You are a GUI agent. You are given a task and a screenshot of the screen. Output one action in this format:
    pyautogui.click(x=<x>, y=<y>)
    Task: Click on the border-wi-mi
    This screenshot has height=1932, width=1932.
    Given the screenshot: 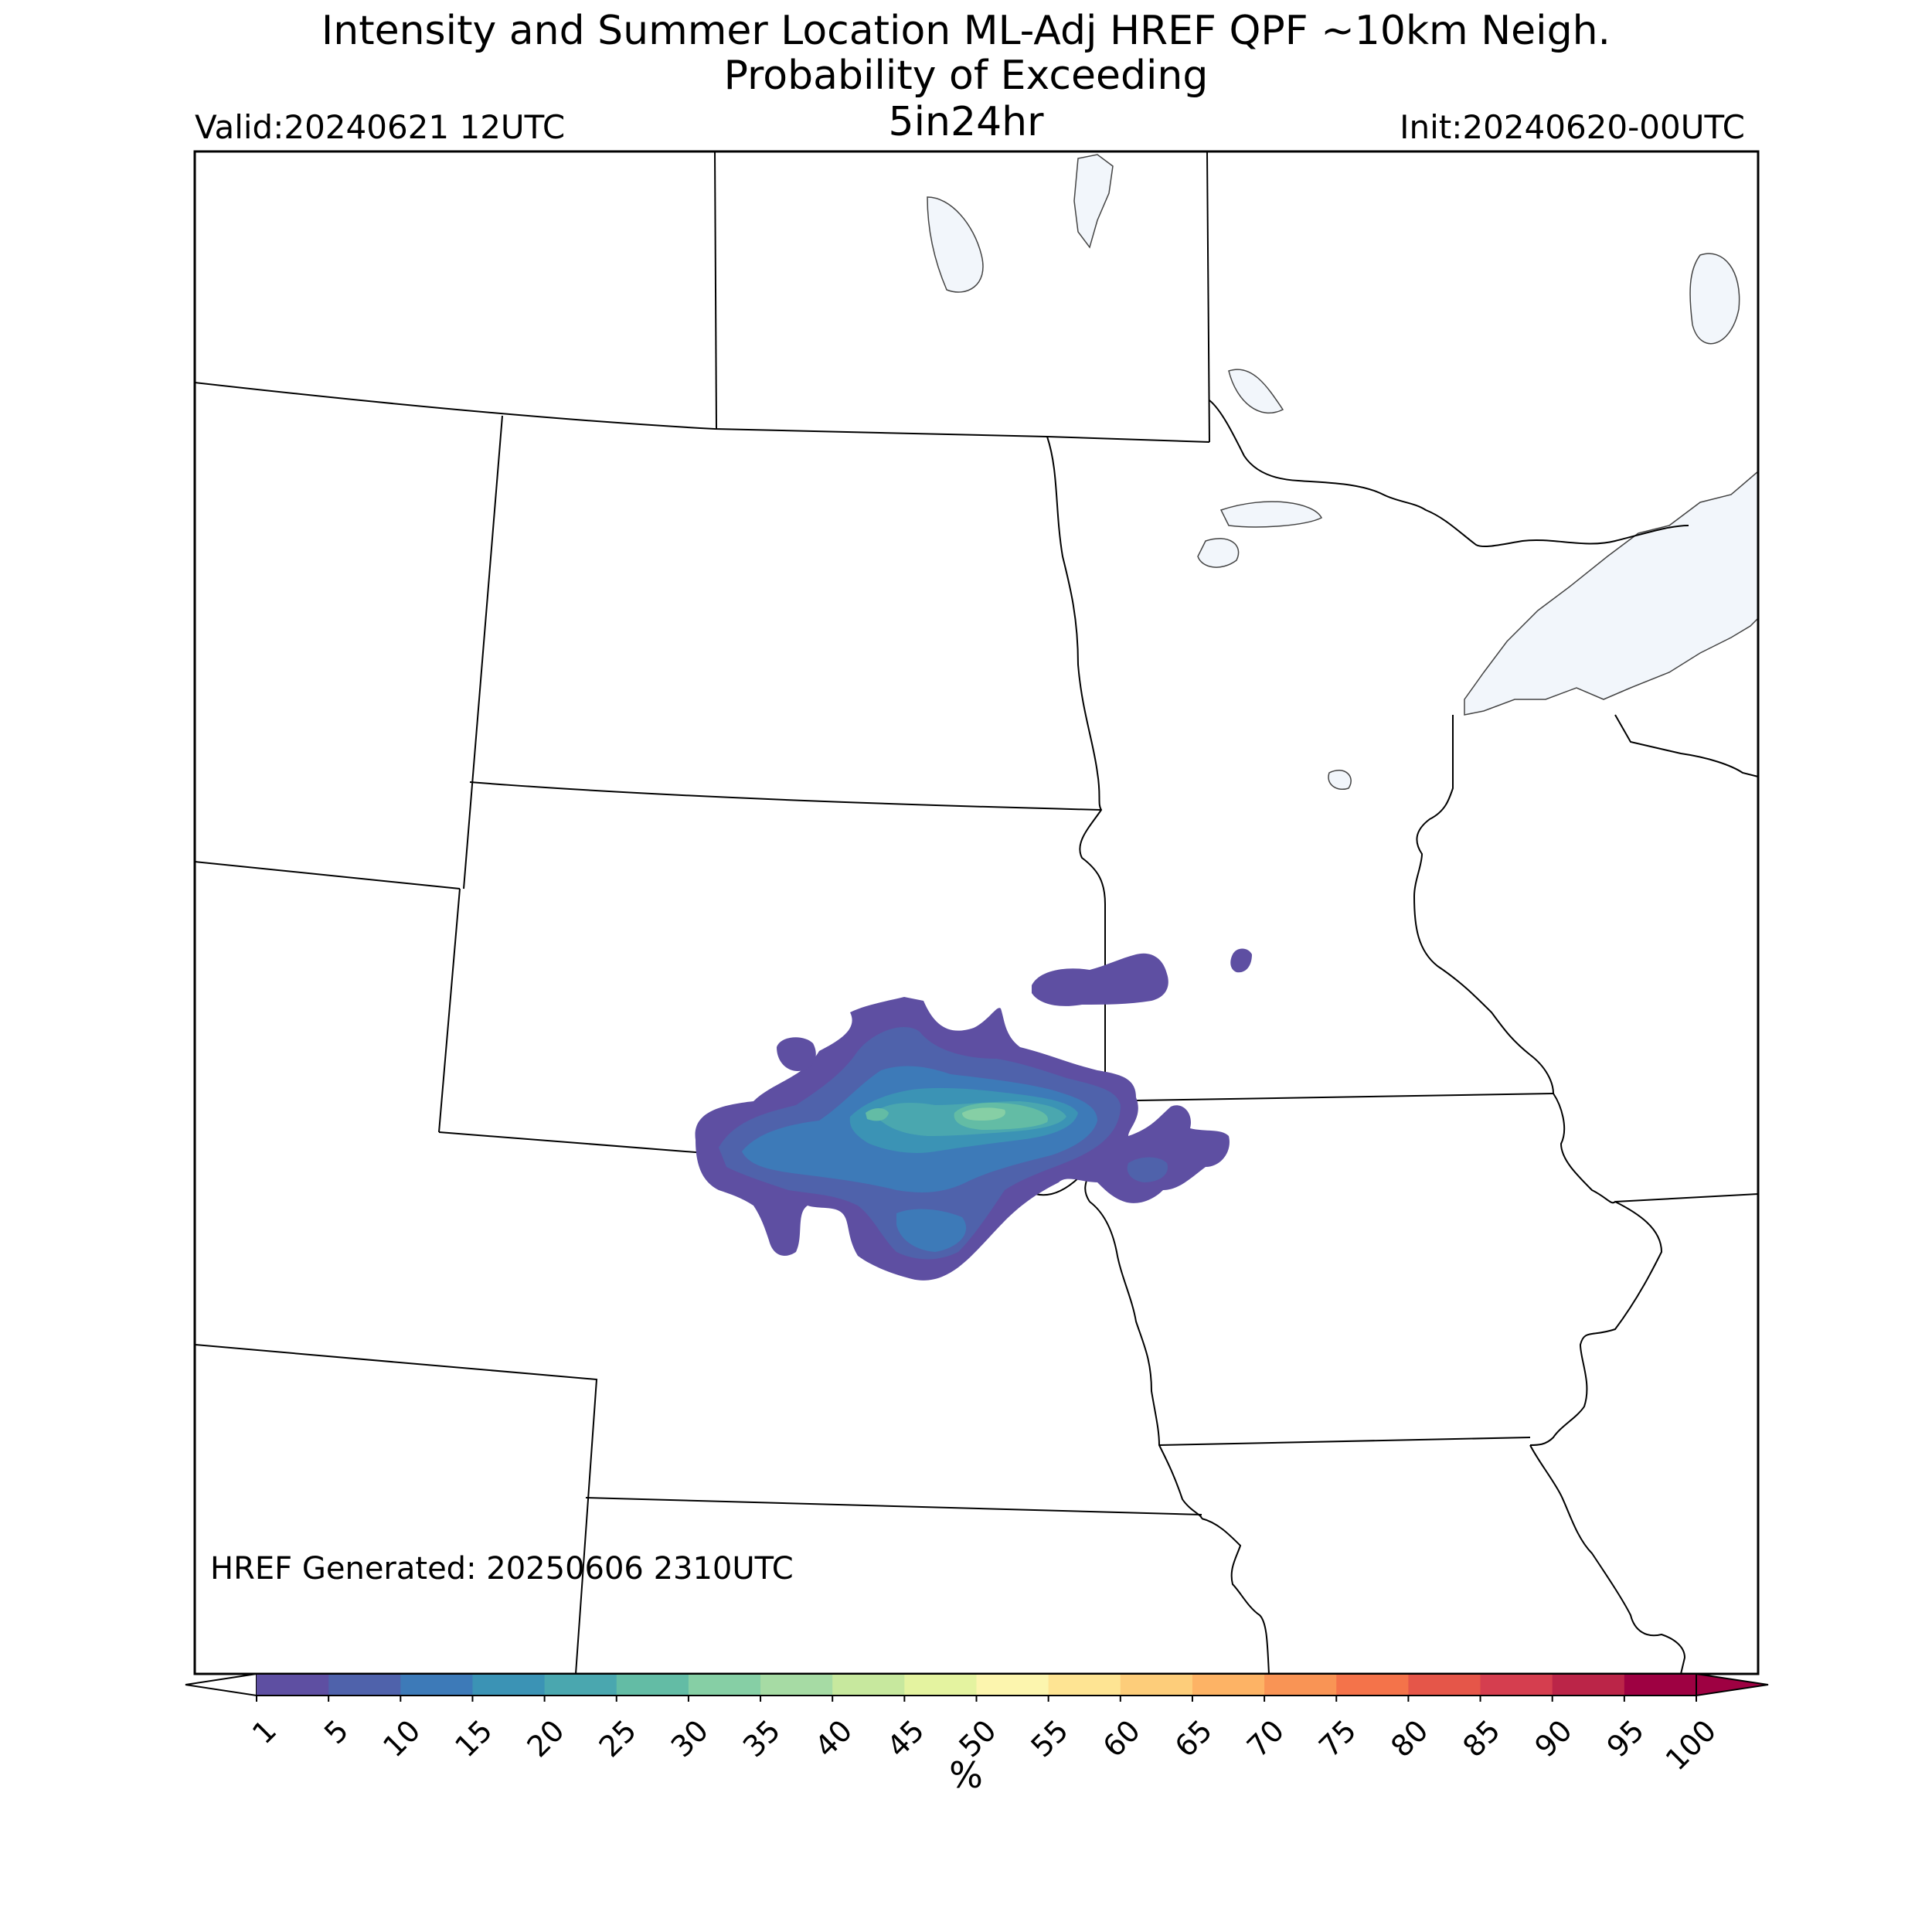 What is the action you would take?
    pyautogui.click(x=1686, y=745)
    